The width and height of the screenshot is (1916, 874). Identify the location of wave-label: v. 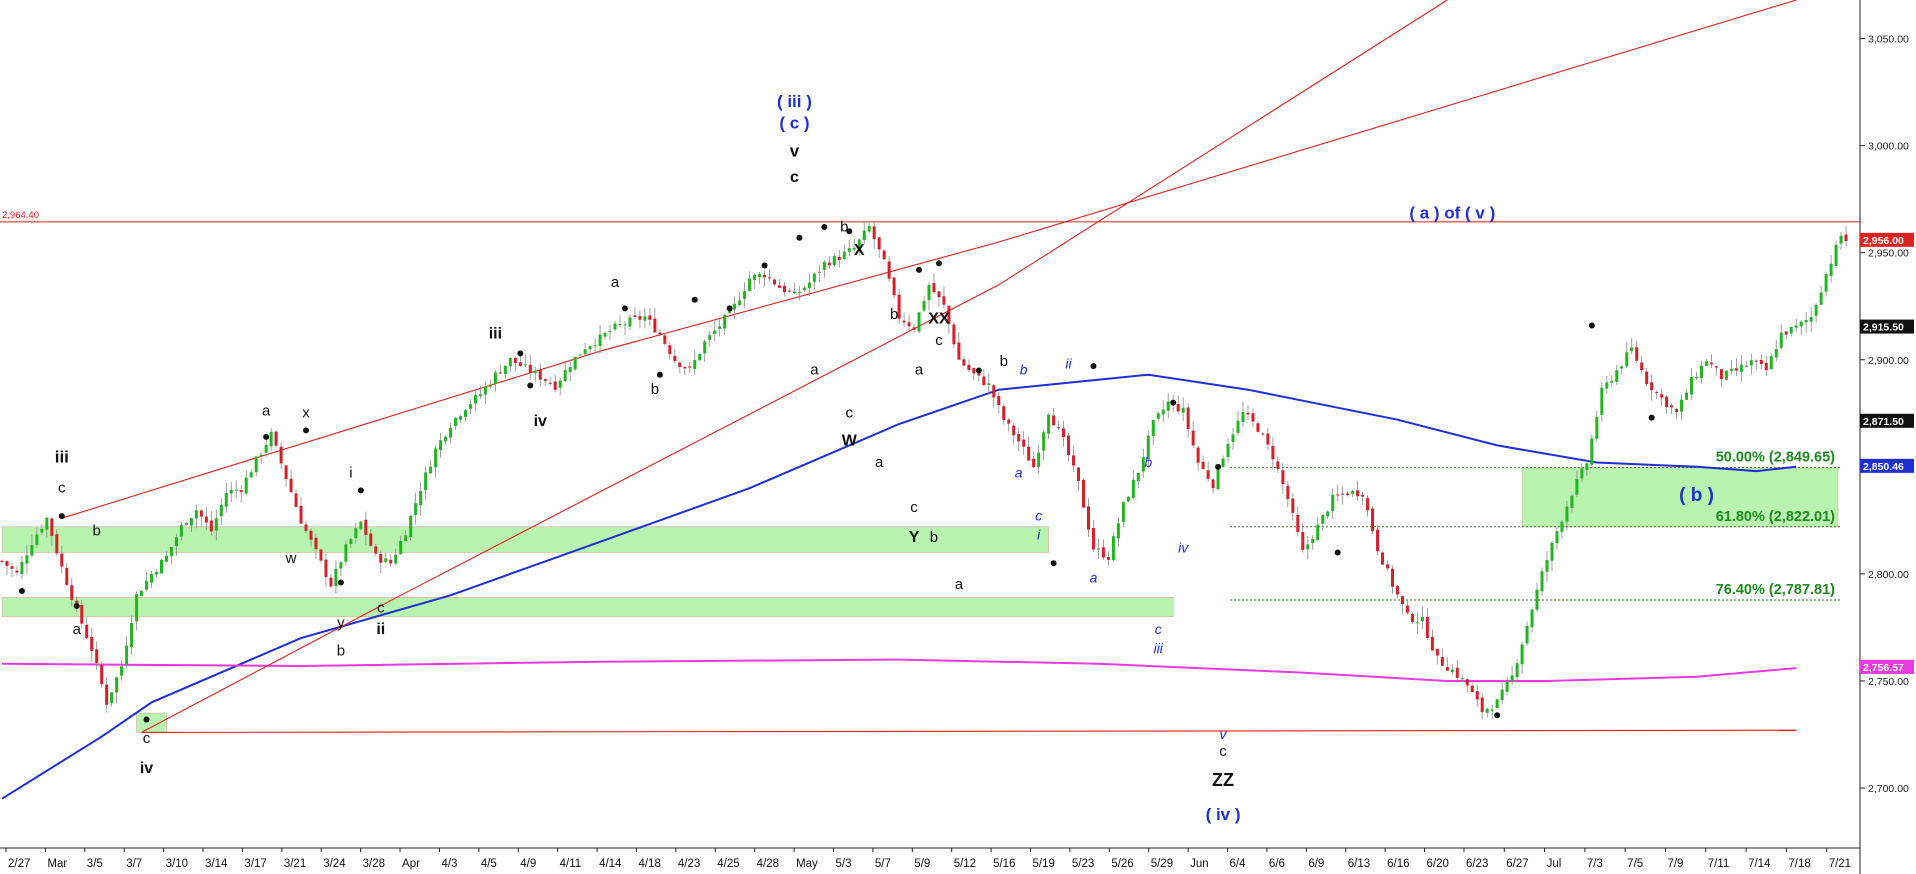
(795, 150).